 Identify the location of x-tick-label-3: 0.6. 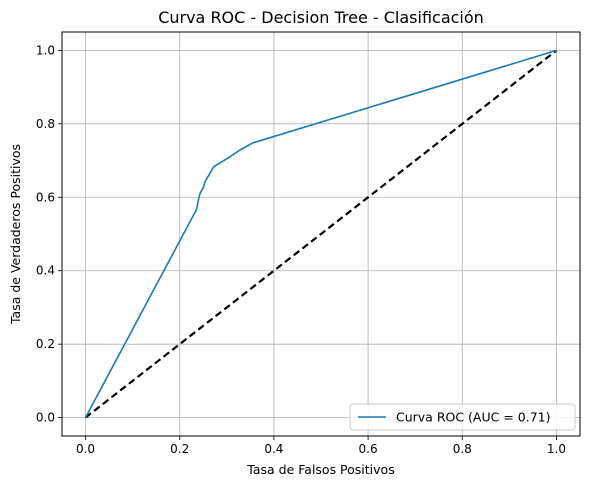
(368, 449).